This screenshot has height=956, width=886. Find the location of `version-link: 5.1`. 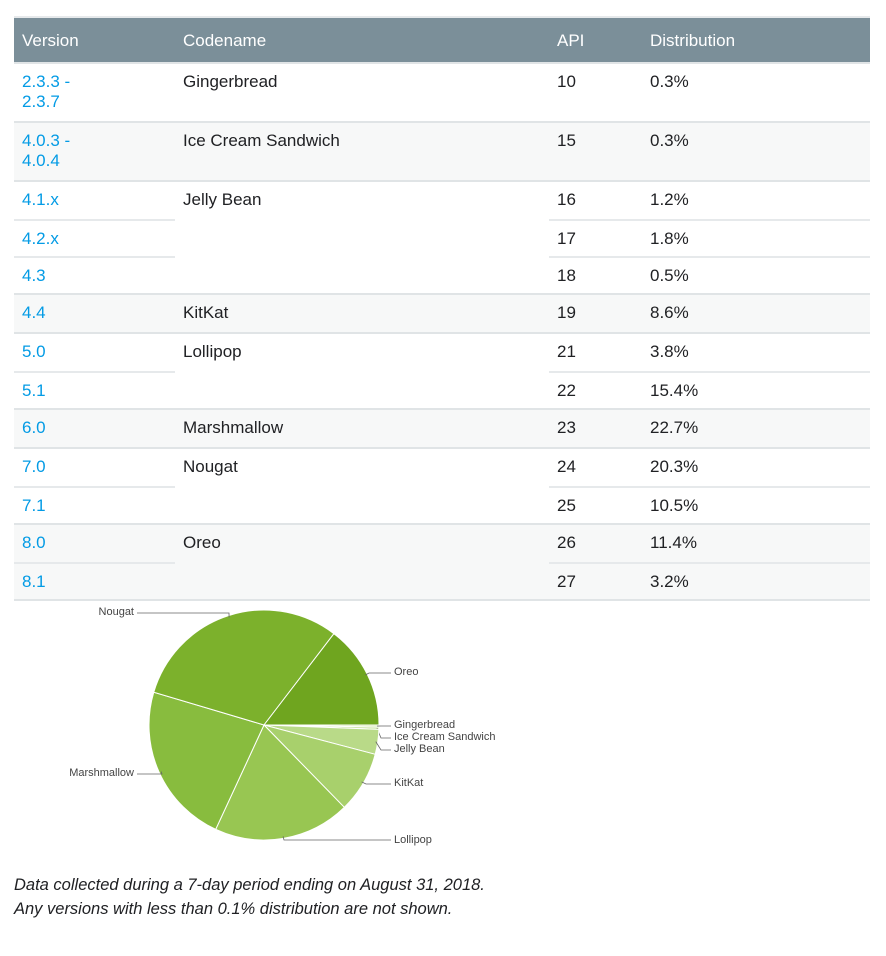

version-link: 5.1 is located at coordinates (34, 390).